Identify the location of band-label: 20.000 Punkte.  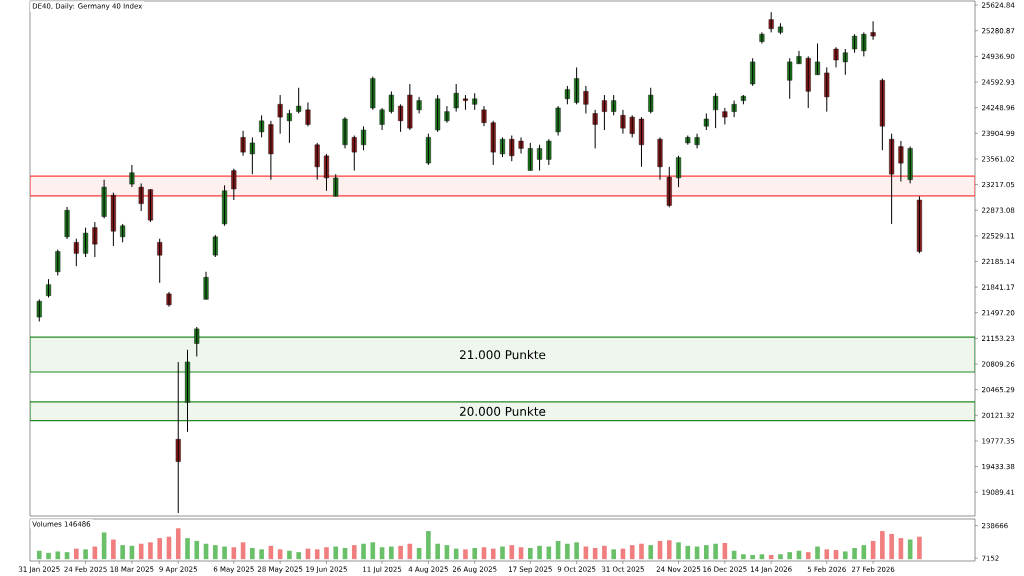
(503, 411).